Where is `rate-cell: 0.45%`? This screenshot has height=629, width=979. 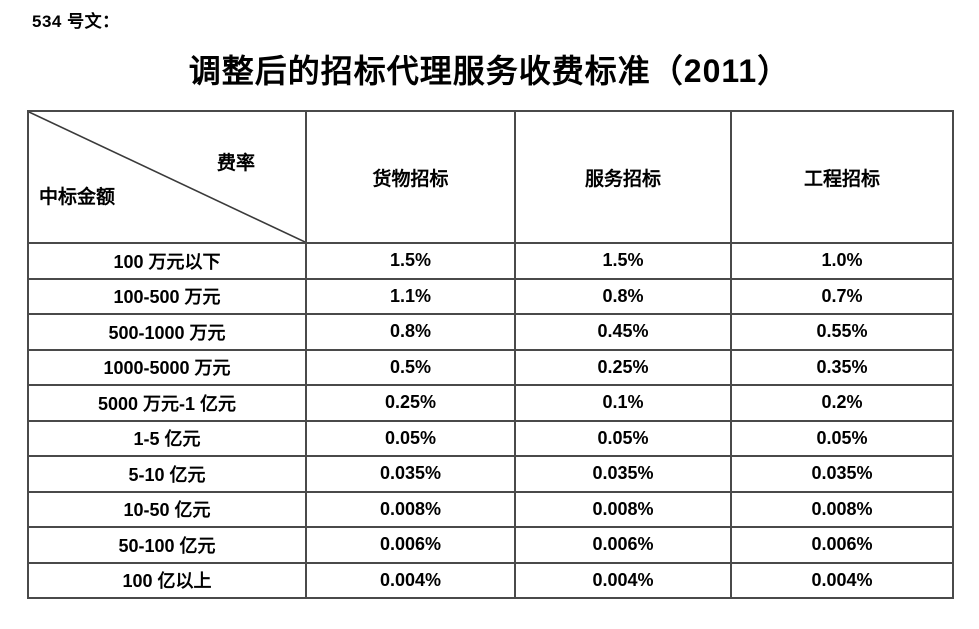
rate-cell: 0.45% is located at coordinates (623, 332).